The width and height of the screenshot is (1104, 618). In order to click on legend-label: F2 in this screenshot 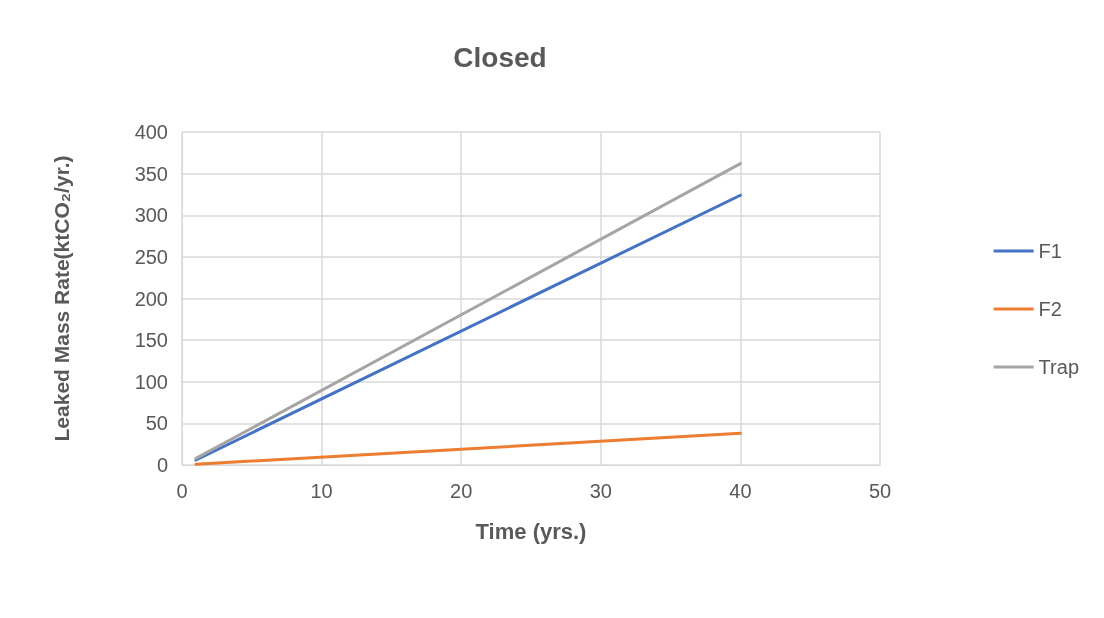, I will do `click(1050, 309)`.